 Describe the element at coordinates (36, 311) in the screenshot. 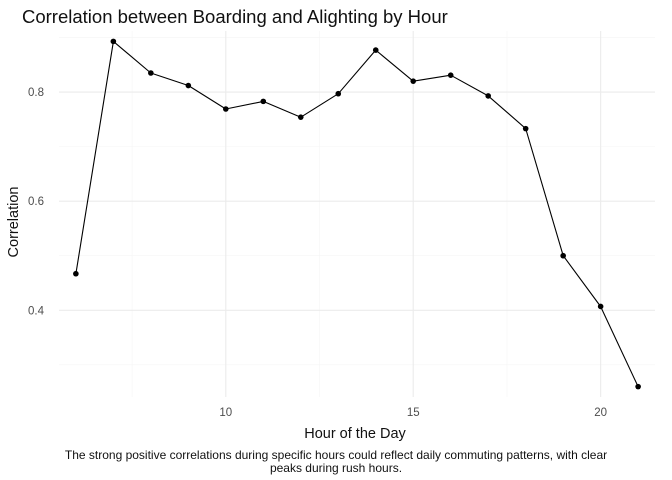

I see `y-tick-label: 0.4` at that location.